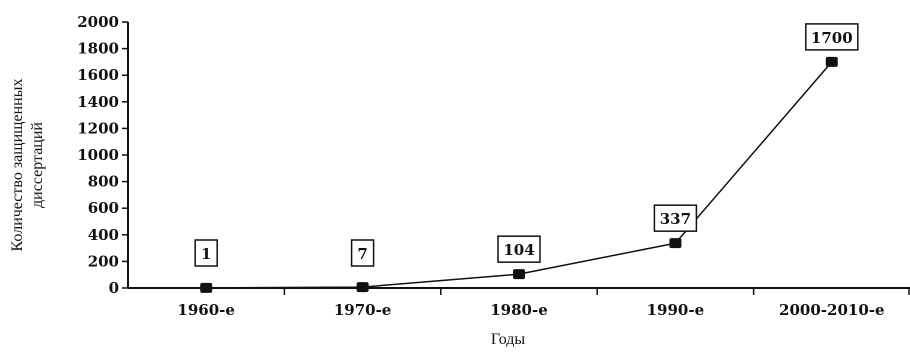  What do you see at coordinates (98, 128) in the screenshot?
I see `y-tick-label: 1200` at bounding box center [98, 128].